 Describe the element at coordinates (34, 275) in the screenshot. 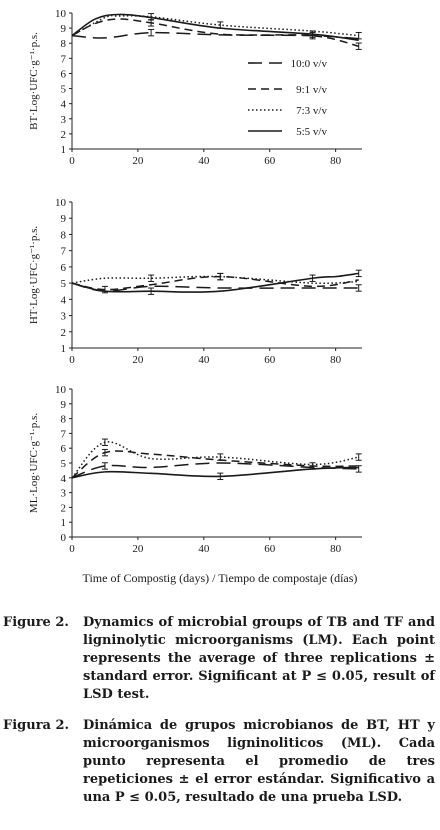

I see `y-axis-label: HT·Log·UFC·g⁻¹·p.s.` at that location.